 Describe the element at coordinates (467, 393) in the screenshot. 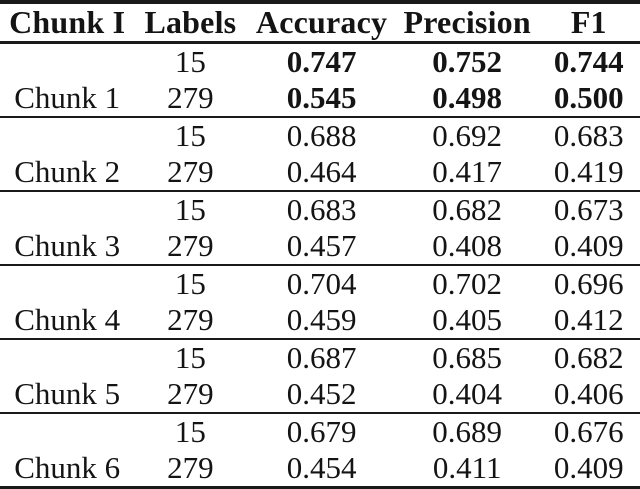

I see `precision-cell: 0.404` at that location.